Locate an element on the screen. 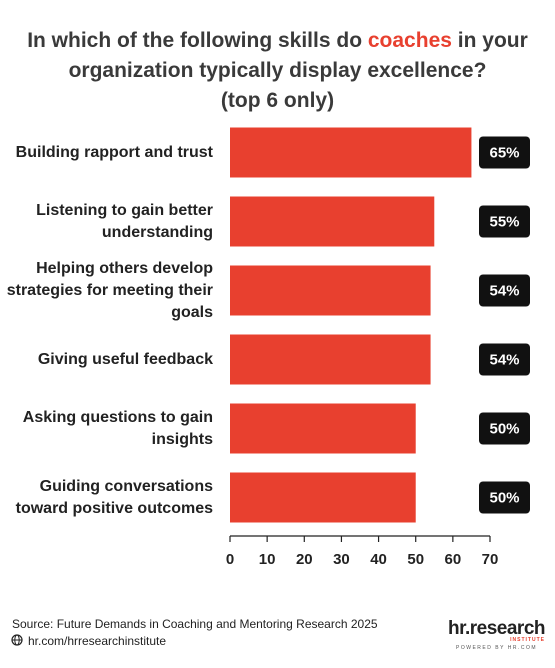 The width and height of the screenshot is (555, 668). x-tick-label: 50 is located at coordinates (415, 559).